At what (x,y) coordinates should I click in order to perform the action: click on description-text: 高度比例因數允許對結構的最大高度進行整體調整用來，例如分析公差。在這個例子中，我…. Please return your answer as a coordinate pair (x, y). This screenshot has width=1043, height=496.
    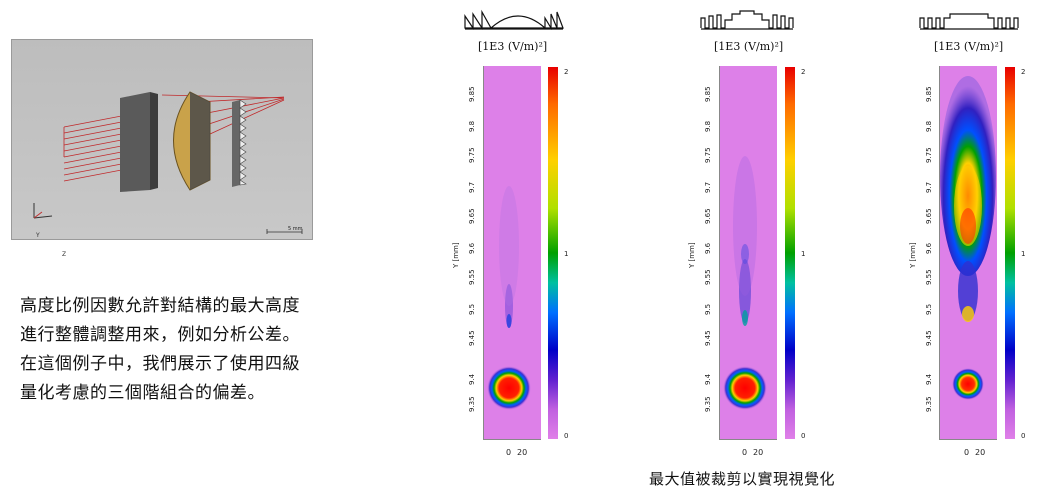
    Looking at the image, I should click on (160, 349).